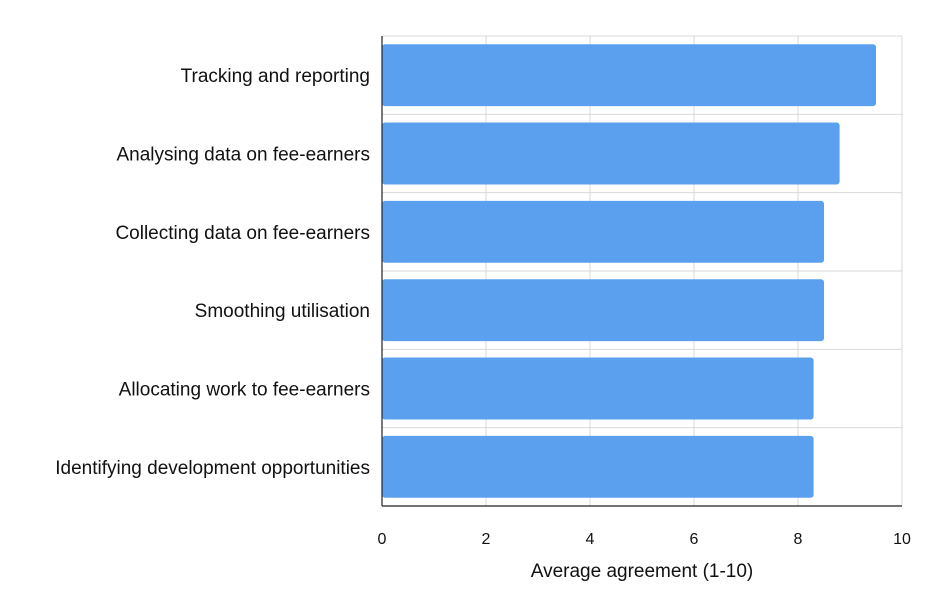 The width and height of the screenshot is (934, 613). Describe the element at coordinates (212, 468) in the screenshot. I see `category-label: Identifying development opportunities` at that location.